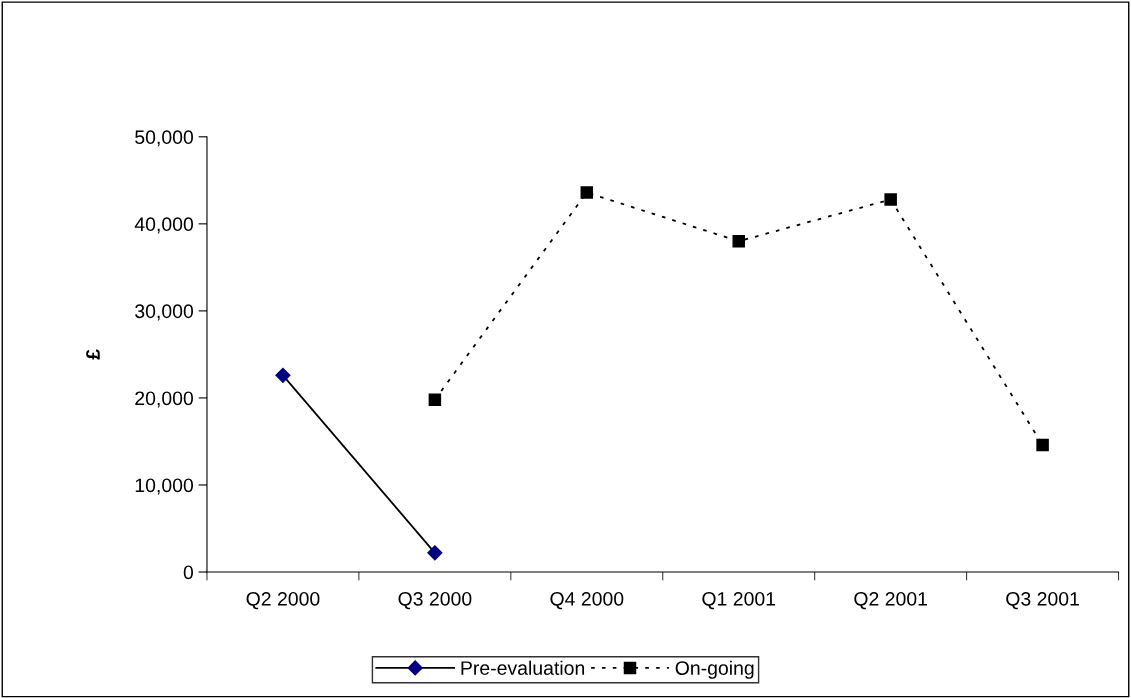 This screenshot has height=698, width=1131. I want to click on x-tick-label: Q3 2000, so click(435, 600).